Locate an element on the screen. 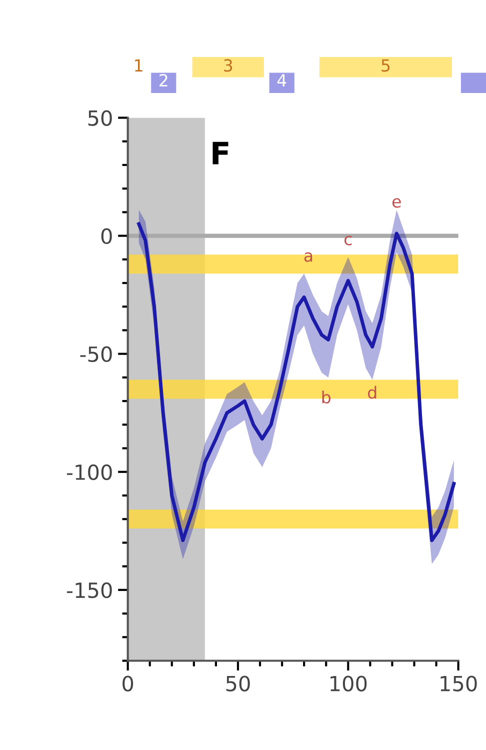 This screenshot has width=486, height=750. text: 1 is located at coordinates (138, 65).